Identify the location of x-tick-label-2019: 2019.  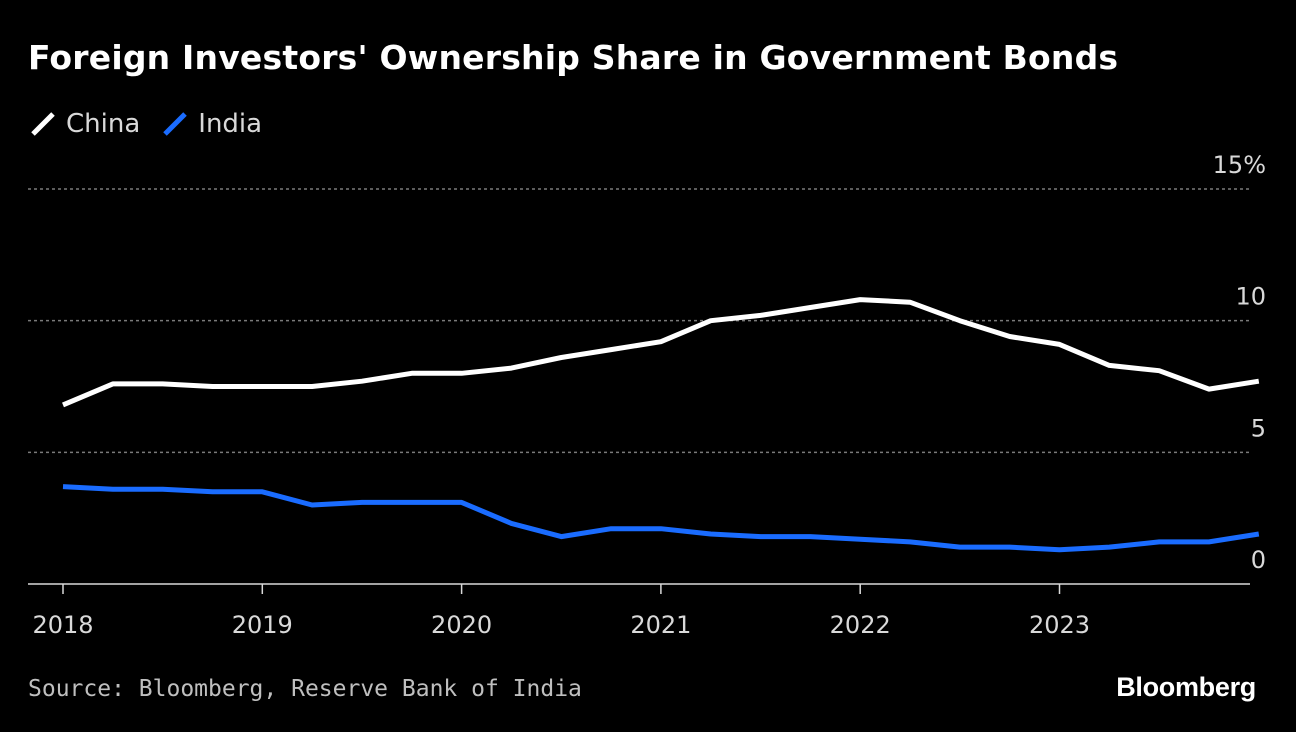
(262, 625).